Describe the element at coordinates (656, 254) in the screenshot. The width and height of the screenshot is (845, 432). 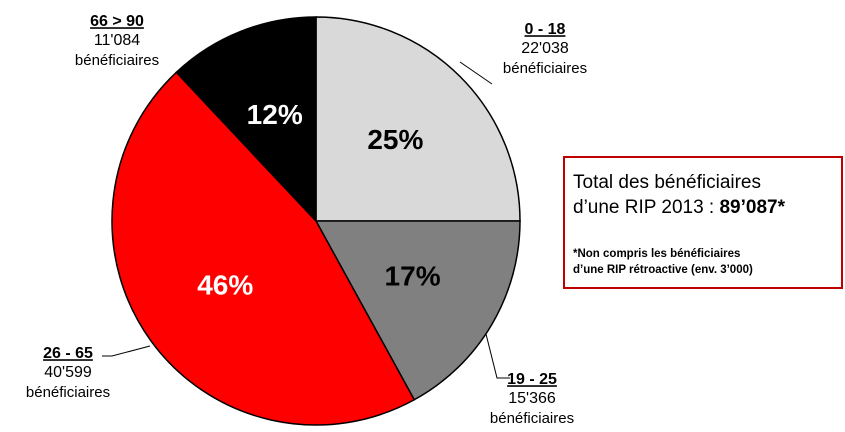
I see `box-note1: *Non compris les bénéficiaires` at that location.